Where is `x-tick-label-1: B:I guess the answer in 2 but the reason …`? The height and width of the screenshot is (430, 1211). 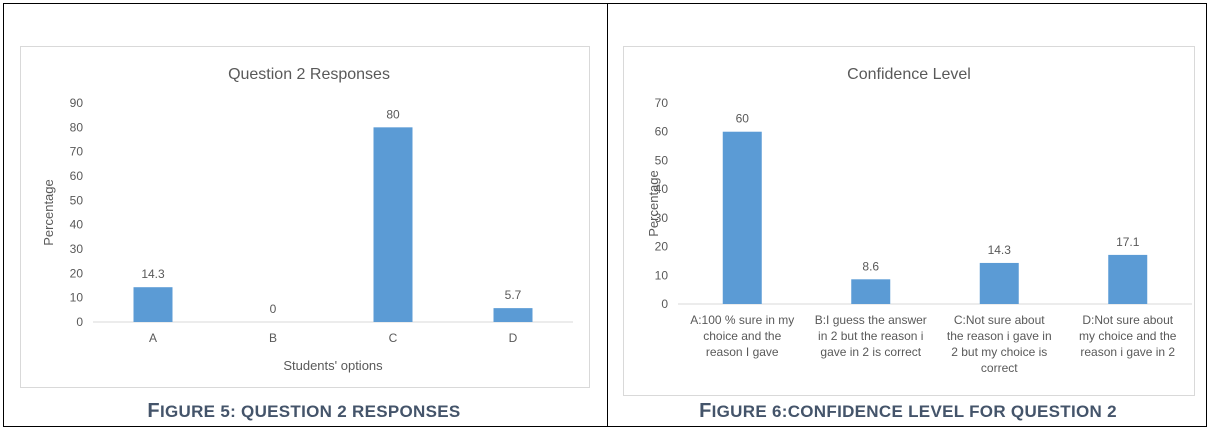
x-tick-label-1: B:I guess the answer in 2 but the reason … is located at coordinates (871, 336).